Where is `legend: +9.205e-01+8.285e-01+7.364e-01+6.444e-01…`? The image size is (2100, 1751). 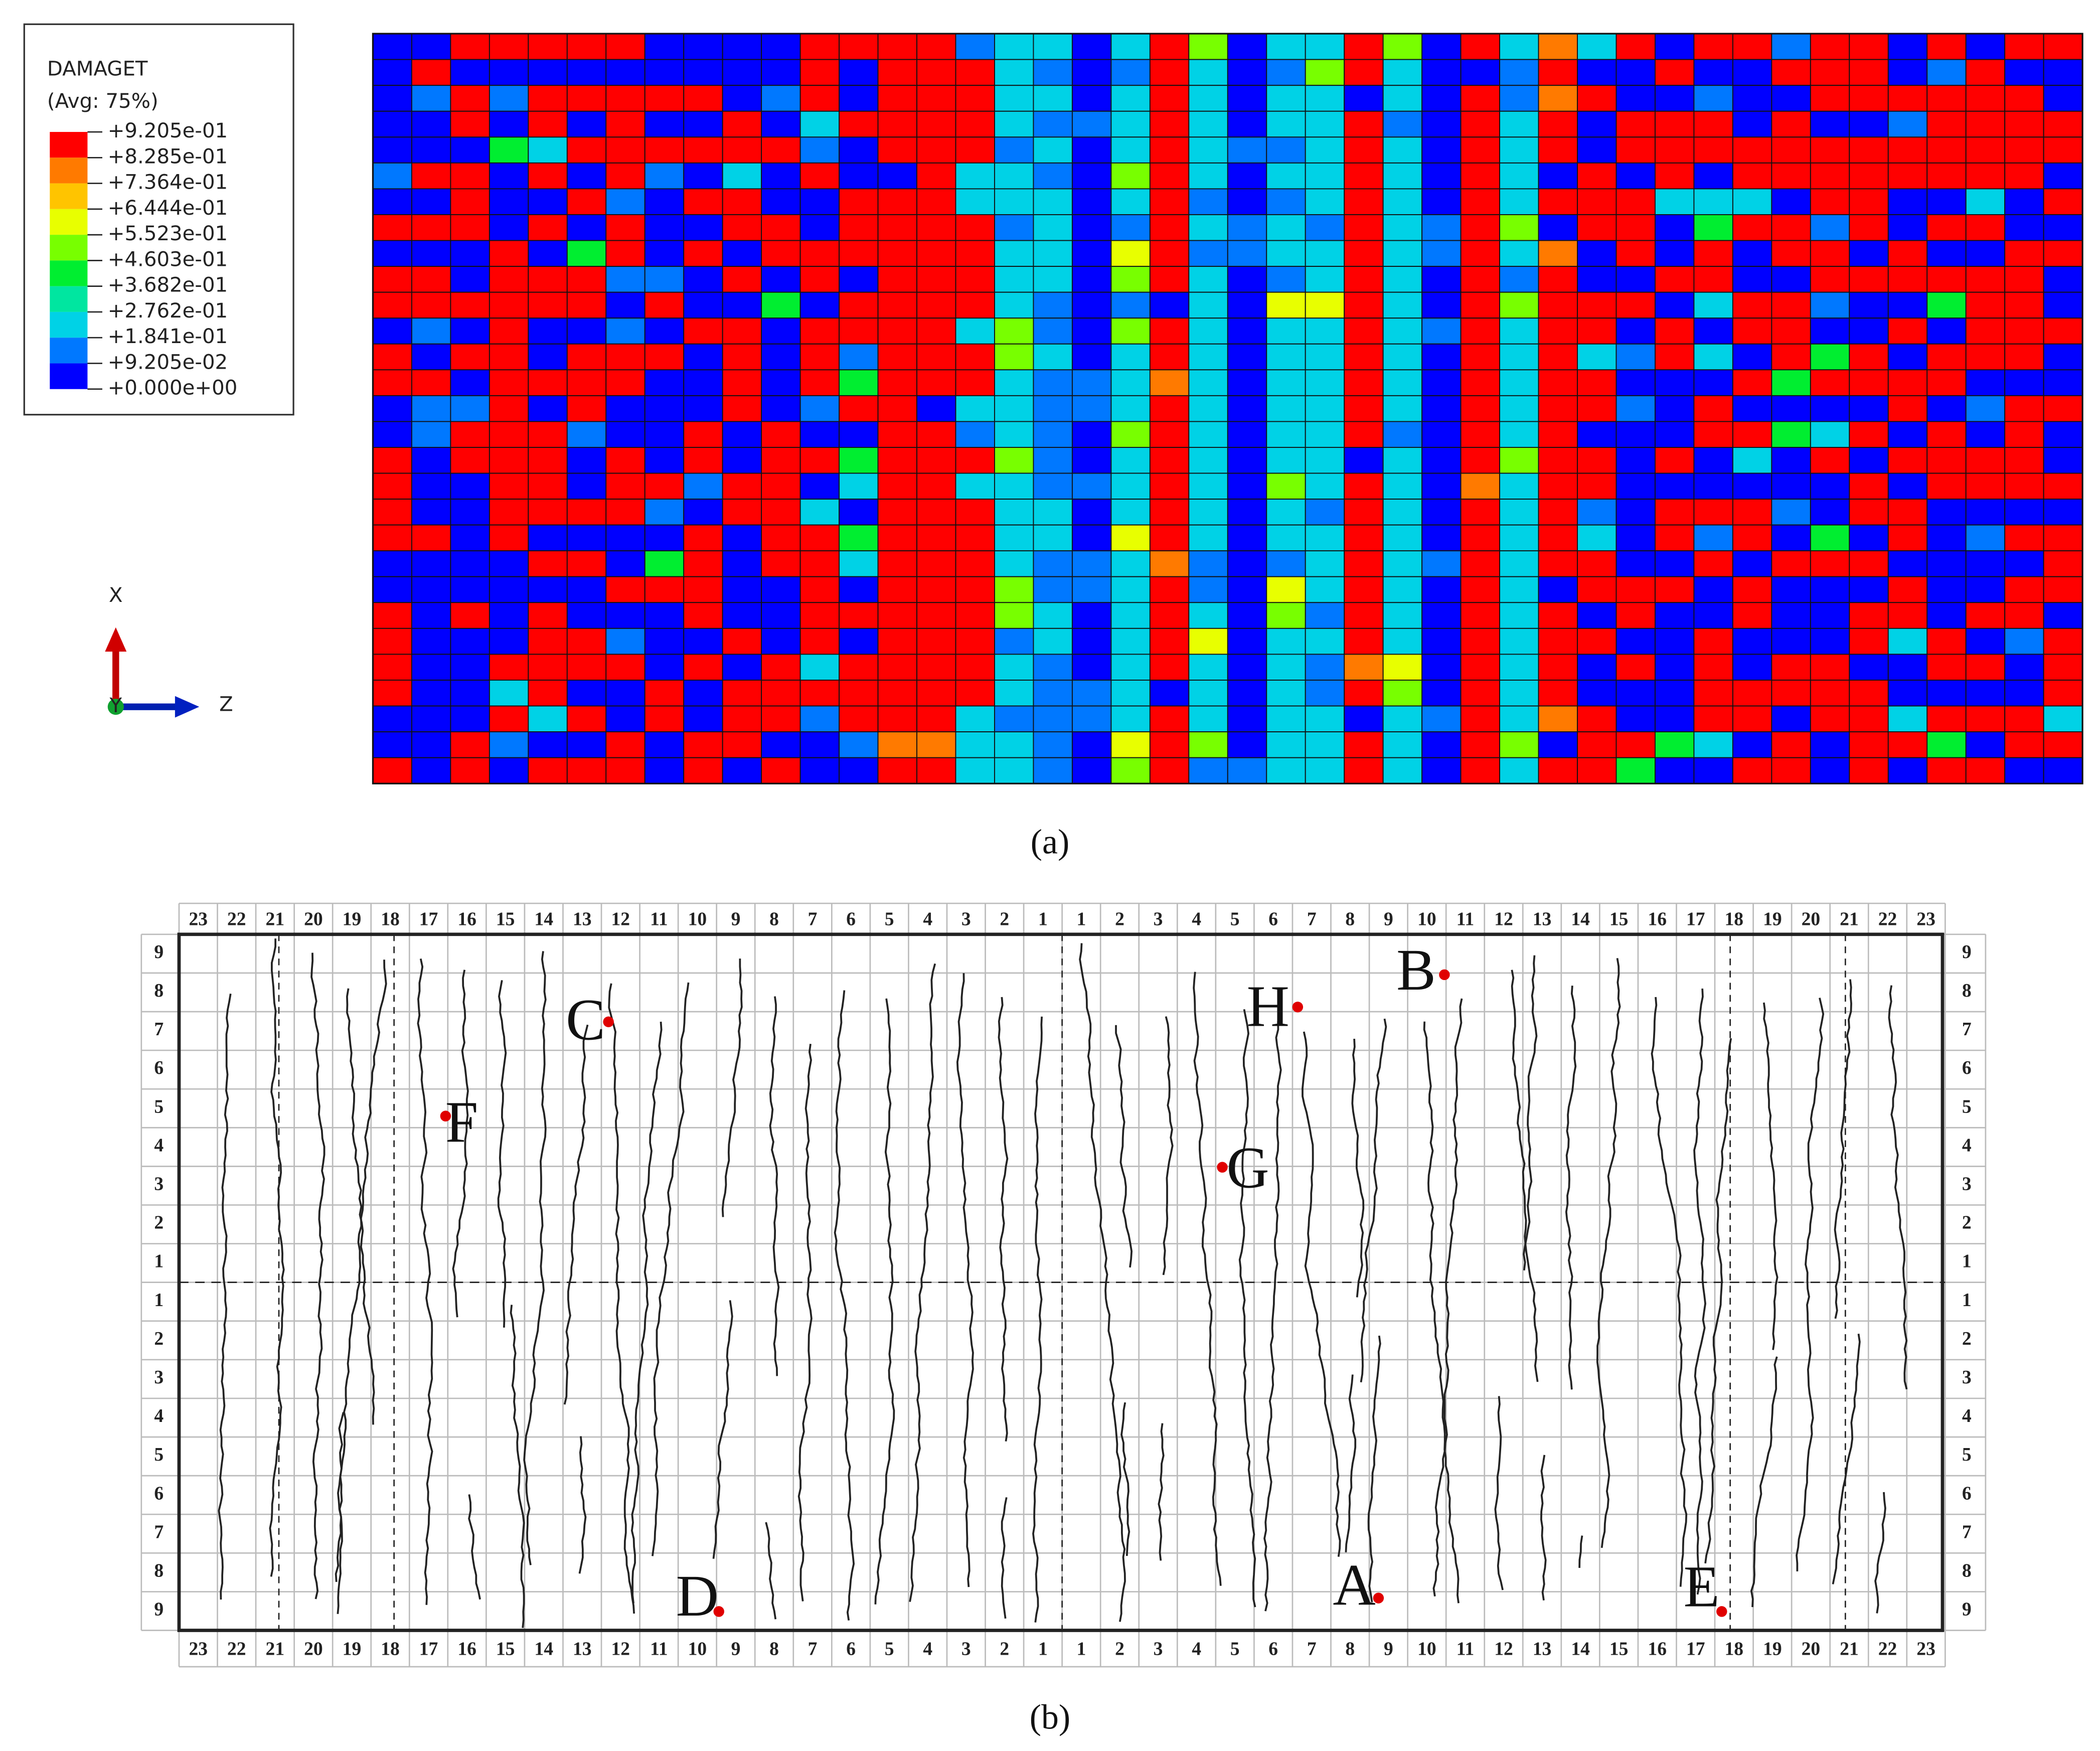
legend: +9.205e-01+8.285e-01+7.364e-01+6.444e-01… is located at coordinates (144, 259).